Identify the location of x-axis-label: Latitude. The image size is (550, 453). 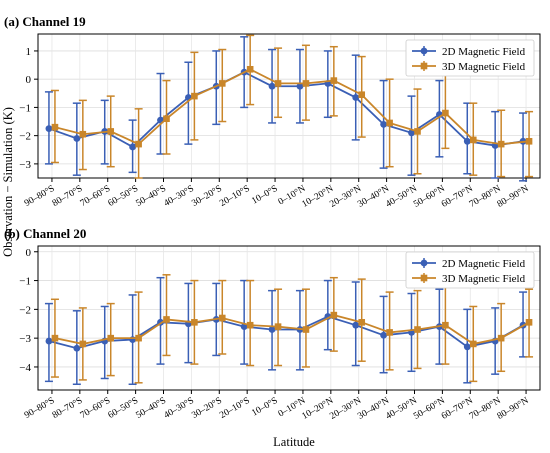
(294, 442).